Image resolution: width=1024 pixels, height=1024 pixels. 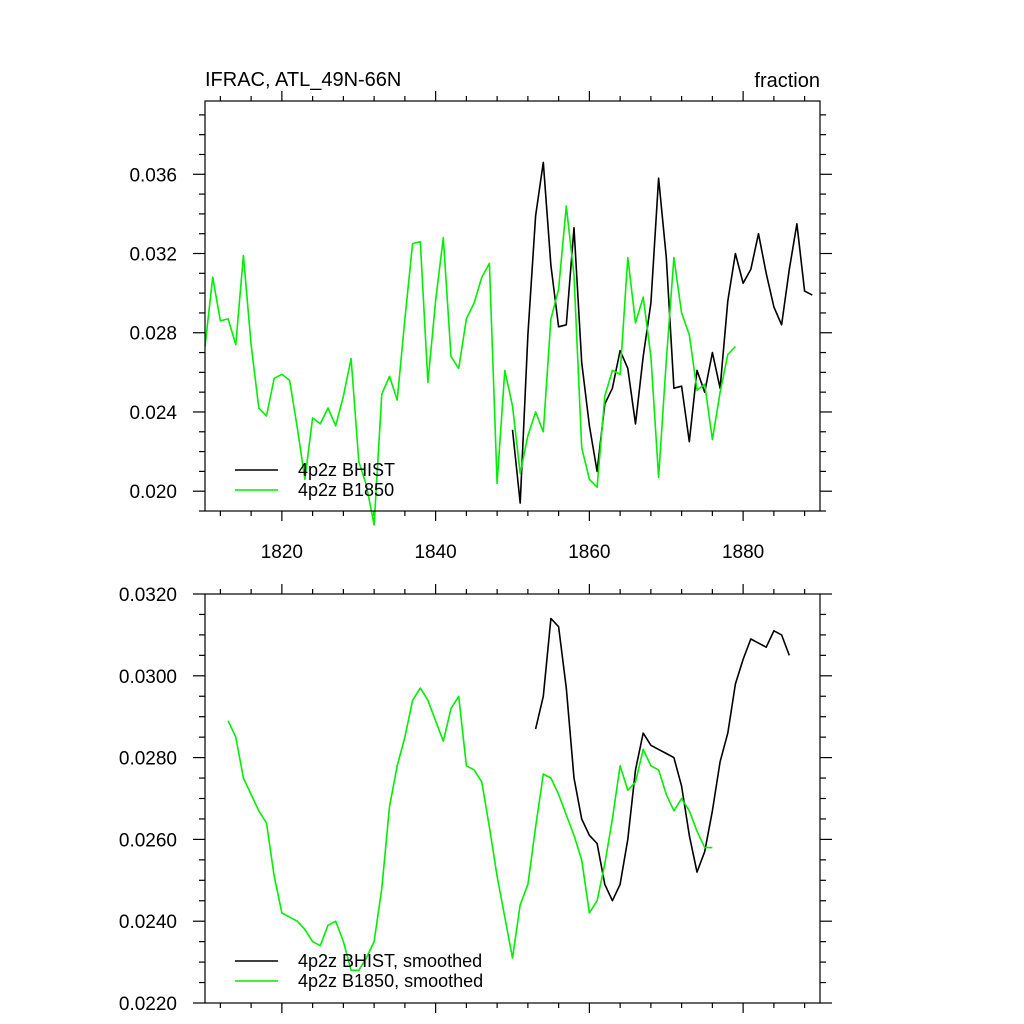 I want to click on y-tick-label: 0.0260, so click(x=148, y=840).